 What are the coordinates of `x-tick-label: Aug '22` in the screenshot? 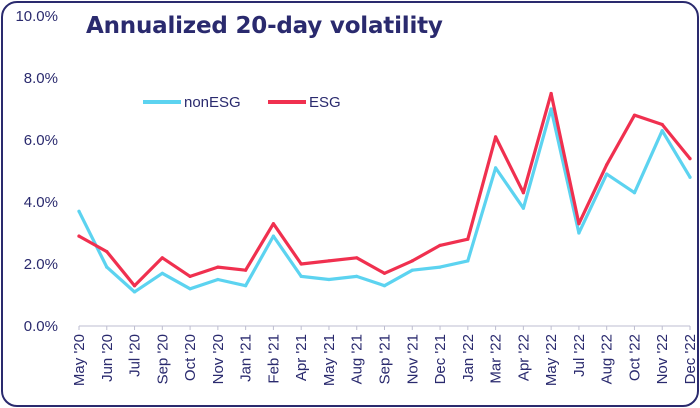 It's located at (607, 359).